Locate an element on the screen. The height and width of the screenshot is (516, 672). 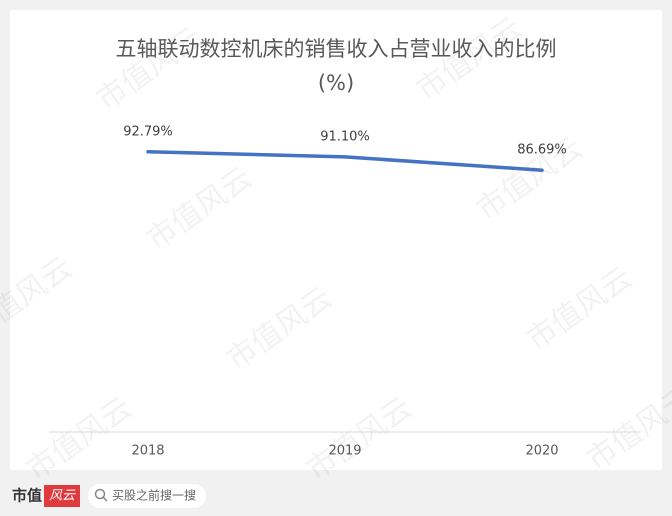
data-label: 91.10% is located at coordinates (345, 136).